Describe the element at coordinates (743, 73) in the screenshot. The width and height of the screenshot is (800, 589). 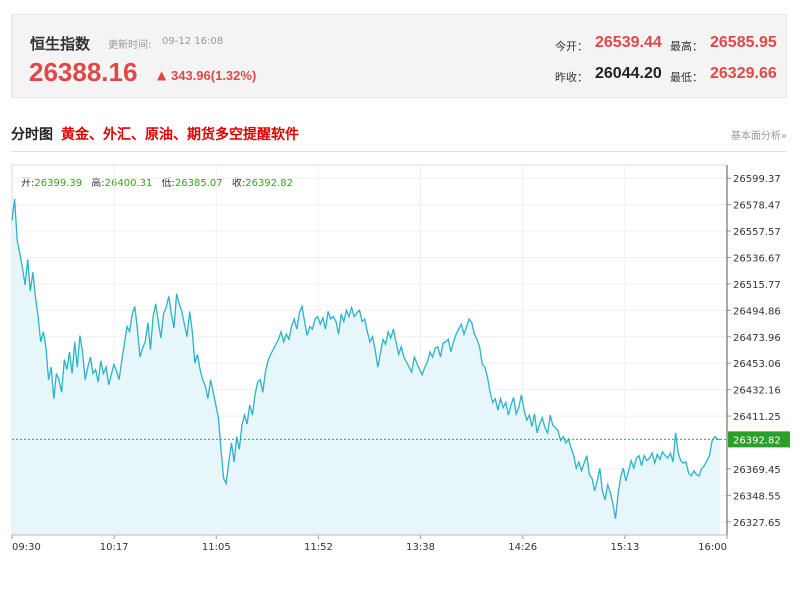
I see `low-value: 26329.66` at that location.